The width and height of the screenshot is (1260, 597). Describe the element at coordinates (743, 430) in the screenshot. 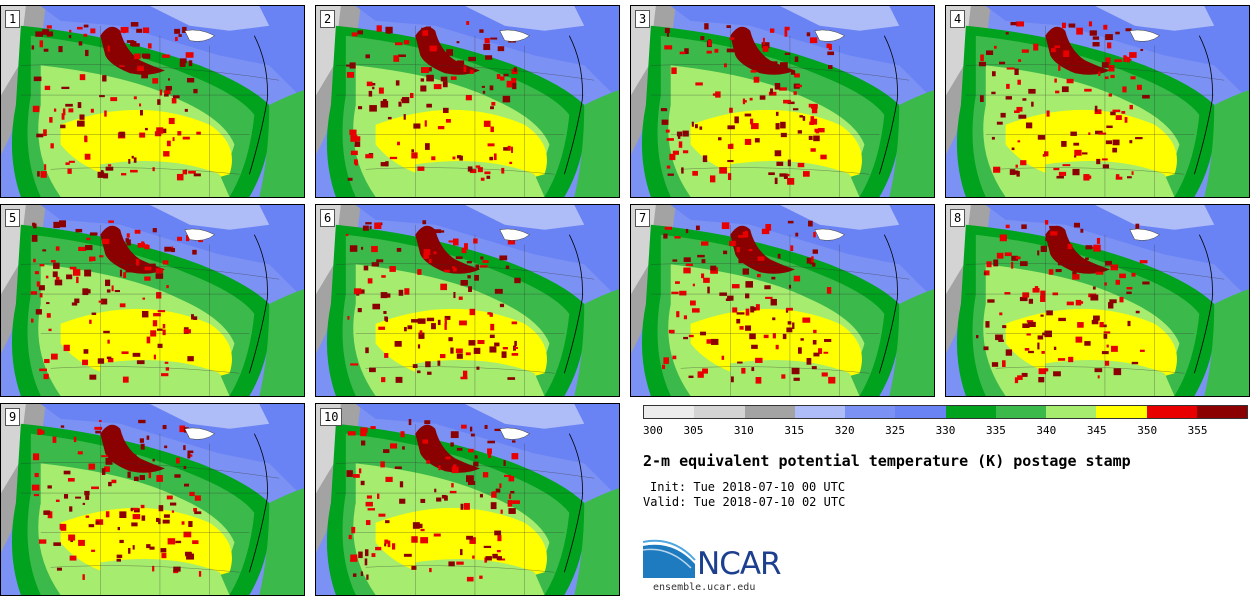

I see `colorbar-tick-label: 310` at that location.